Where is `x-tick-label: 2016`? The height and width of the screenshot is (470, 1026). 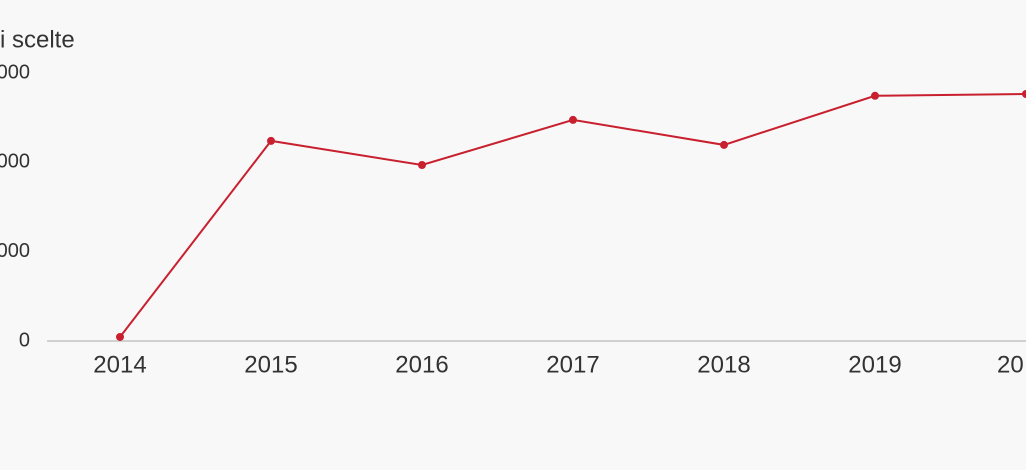
x-tick-label: 2016 is located at coordinates (421, 364).